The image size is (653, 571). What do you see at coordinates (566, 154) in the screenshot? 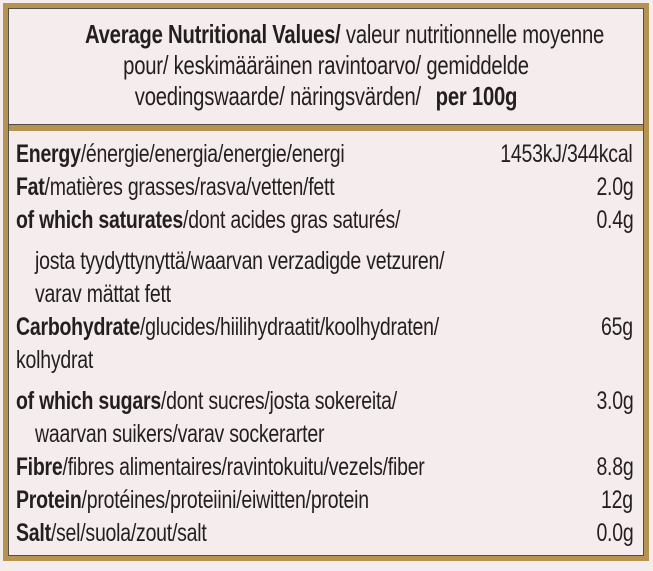
I see `row-value: 1453kJ/344kcal` at bounding box center [566, 154].